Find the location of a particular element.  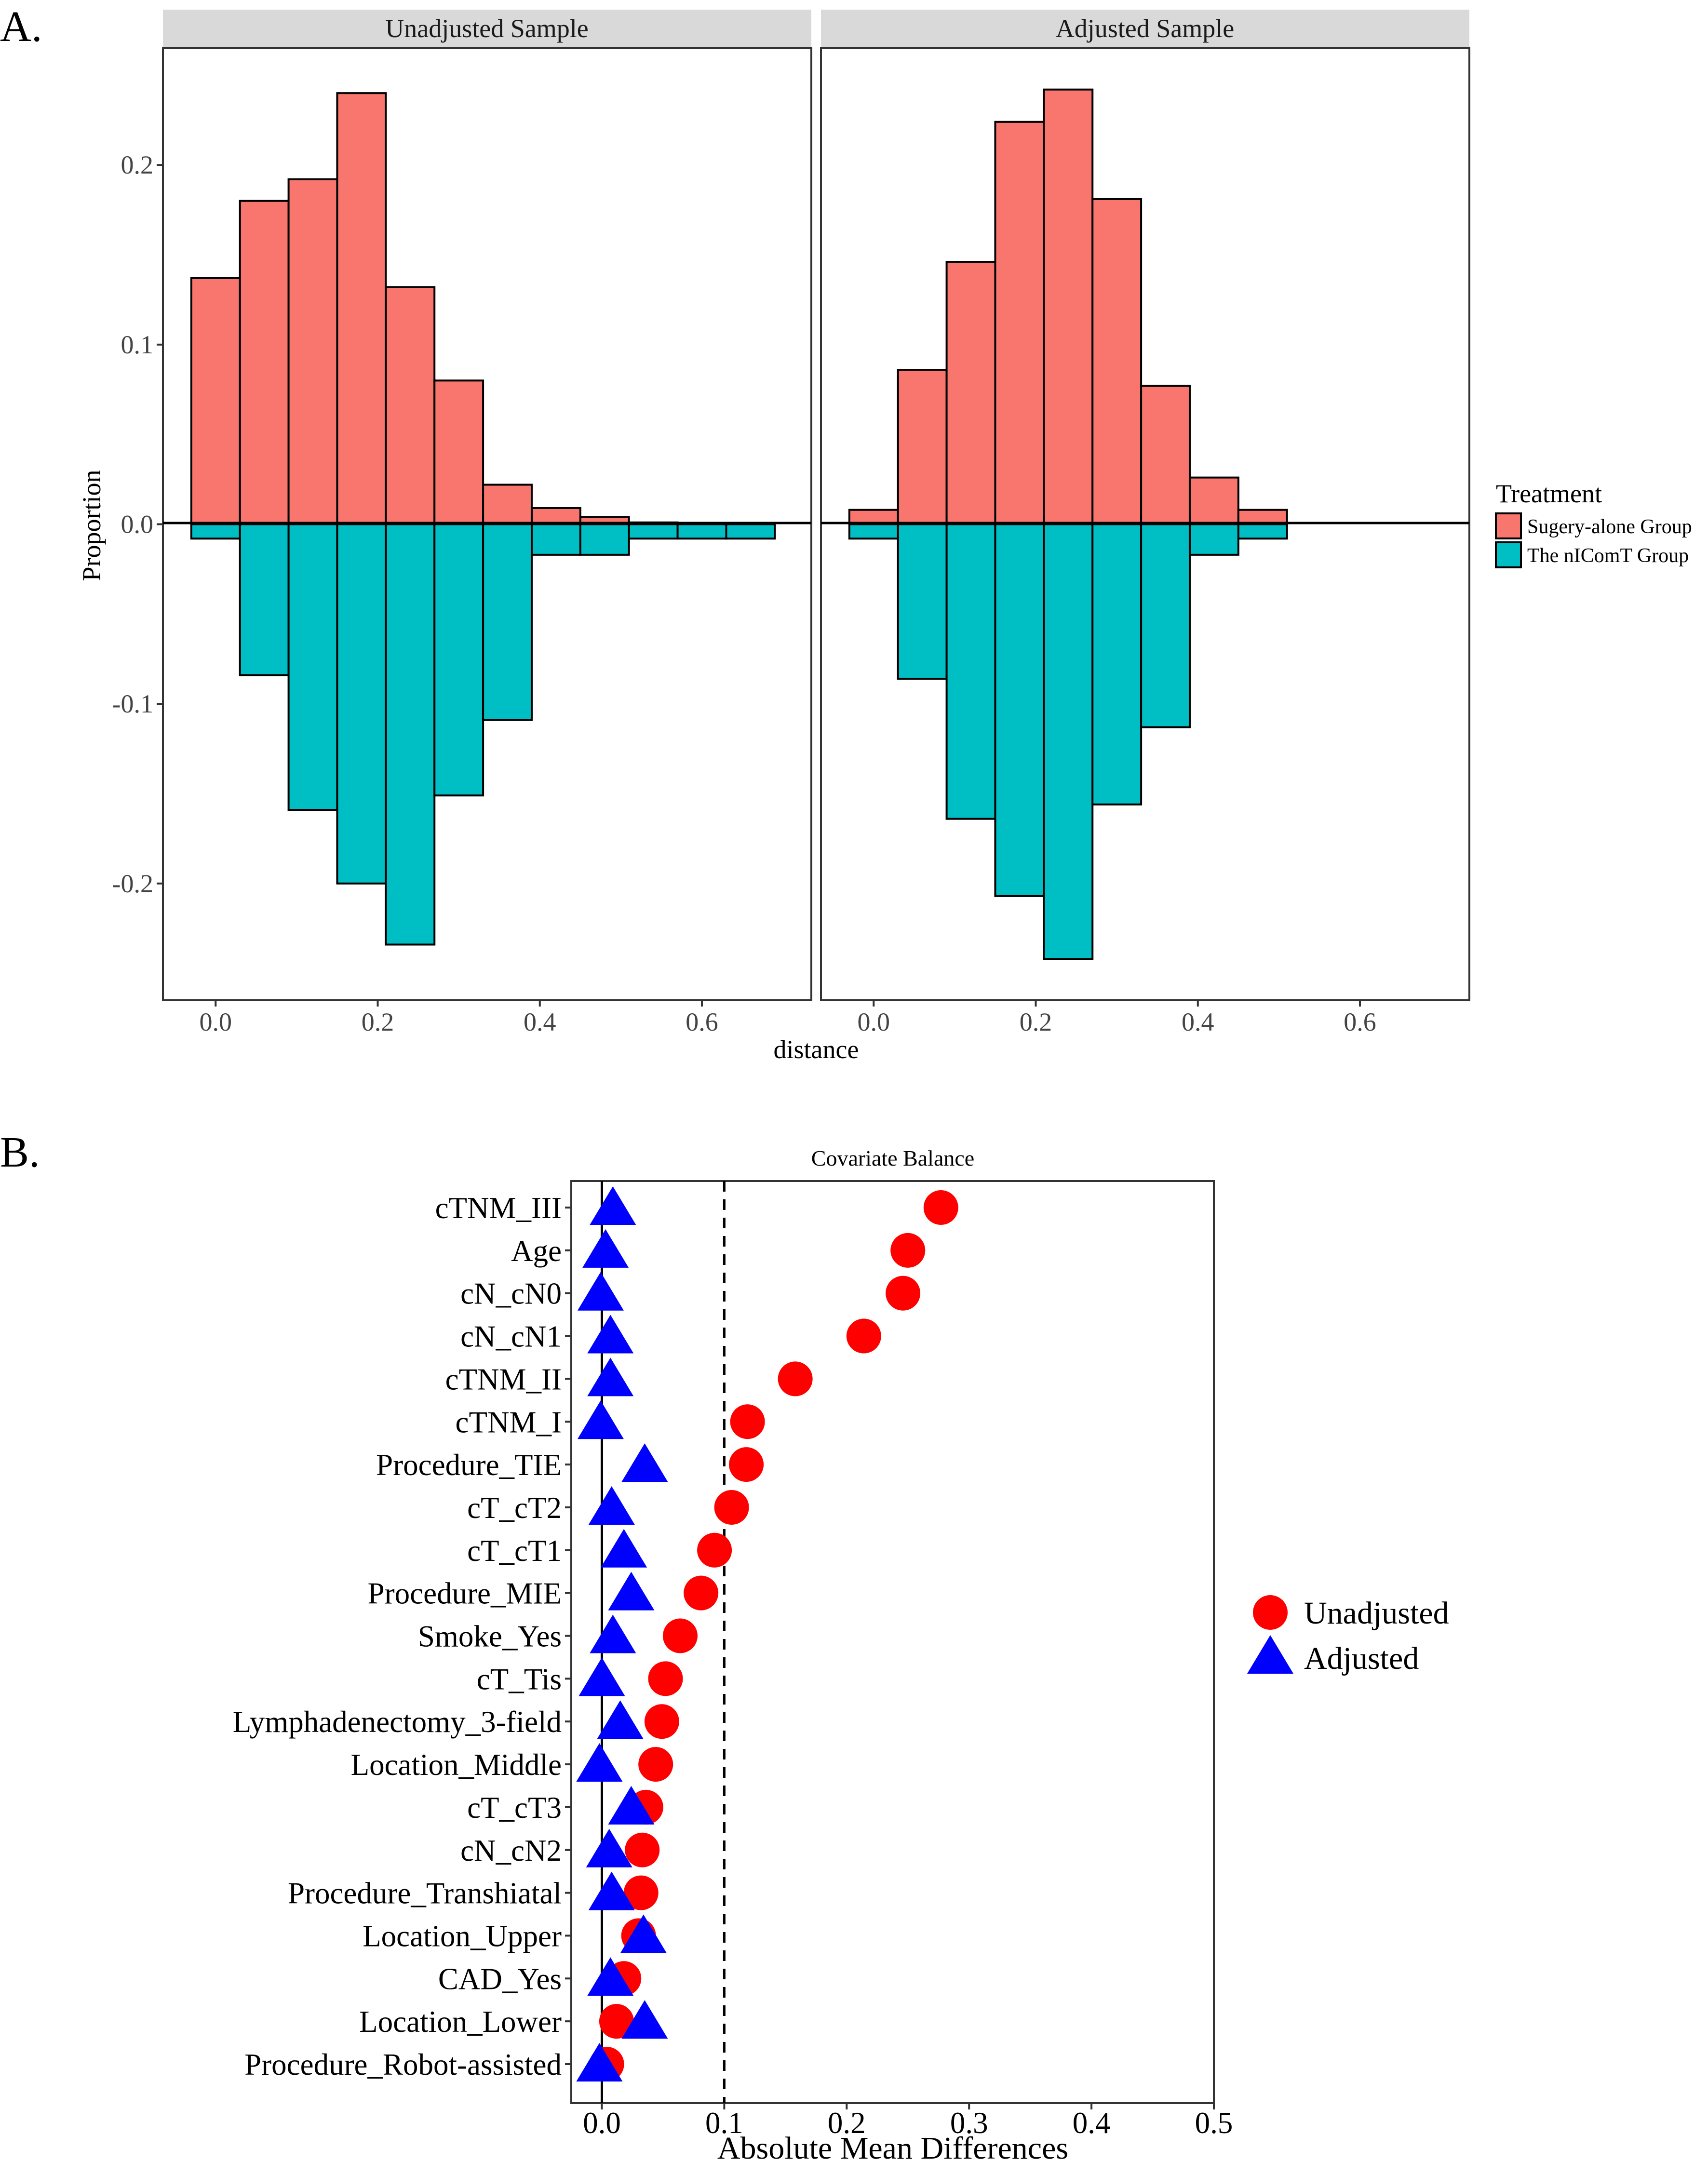

panel-label-a: A. is located at coordinates (21, 27).